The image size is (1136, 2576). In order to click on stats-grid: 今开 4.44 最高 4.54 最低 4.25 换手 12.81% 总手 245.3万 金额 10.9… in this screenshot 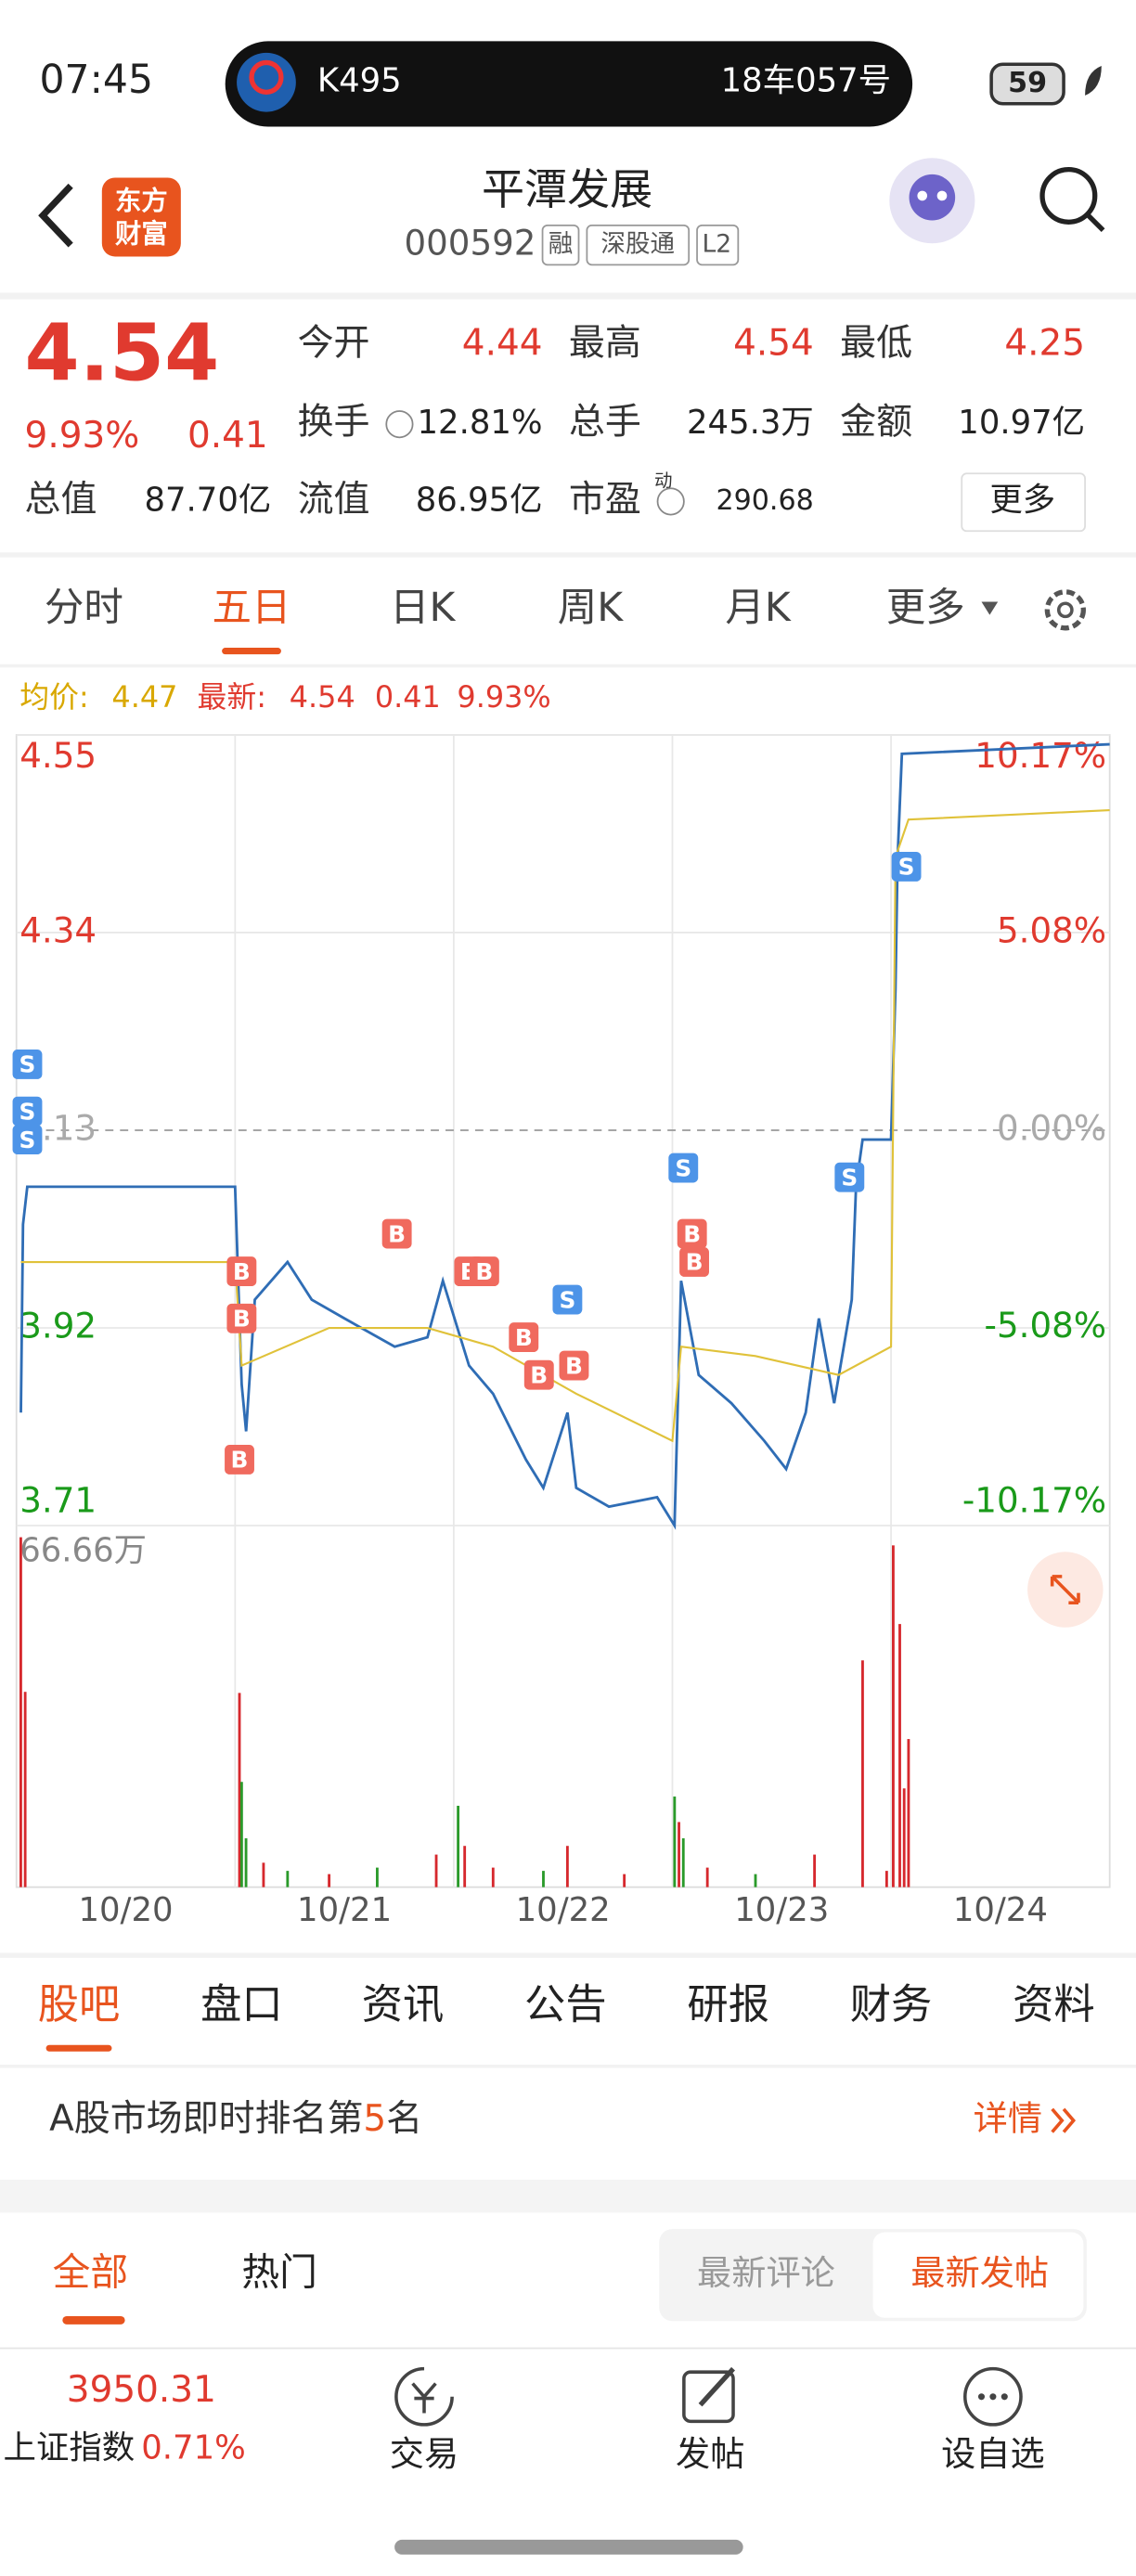, I will do `click(555, 422)`.